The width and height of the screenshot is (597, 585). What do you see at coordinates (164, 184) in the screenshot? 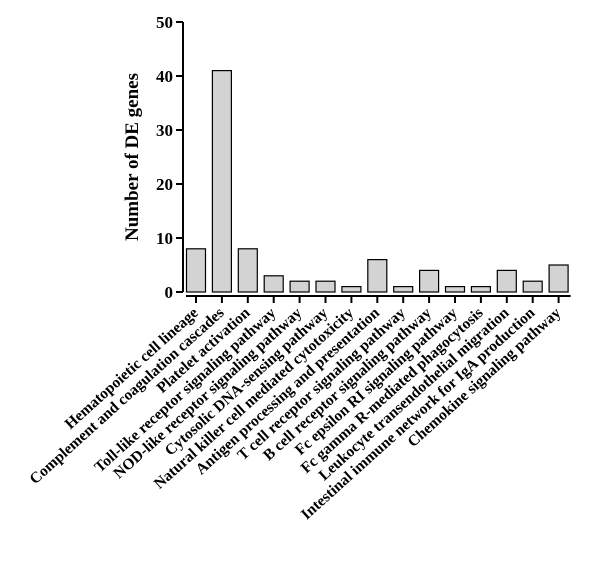
I see `y-tick-label: 20` at bounding box center [164, 184].